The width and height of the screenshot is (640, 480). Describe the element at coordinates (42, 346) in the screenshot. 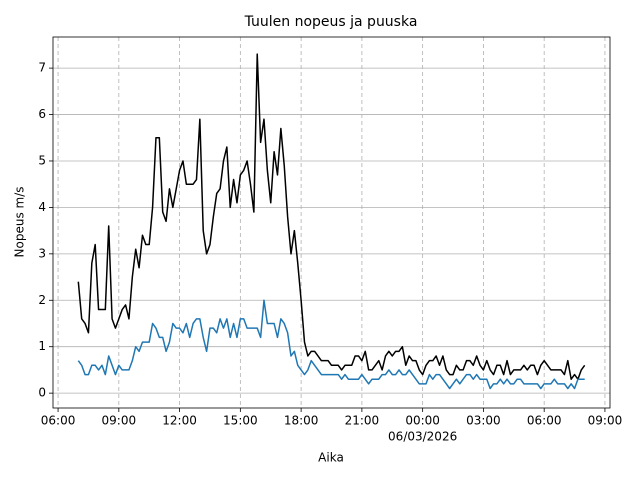

I see `y-tick-label: 1` at that location.